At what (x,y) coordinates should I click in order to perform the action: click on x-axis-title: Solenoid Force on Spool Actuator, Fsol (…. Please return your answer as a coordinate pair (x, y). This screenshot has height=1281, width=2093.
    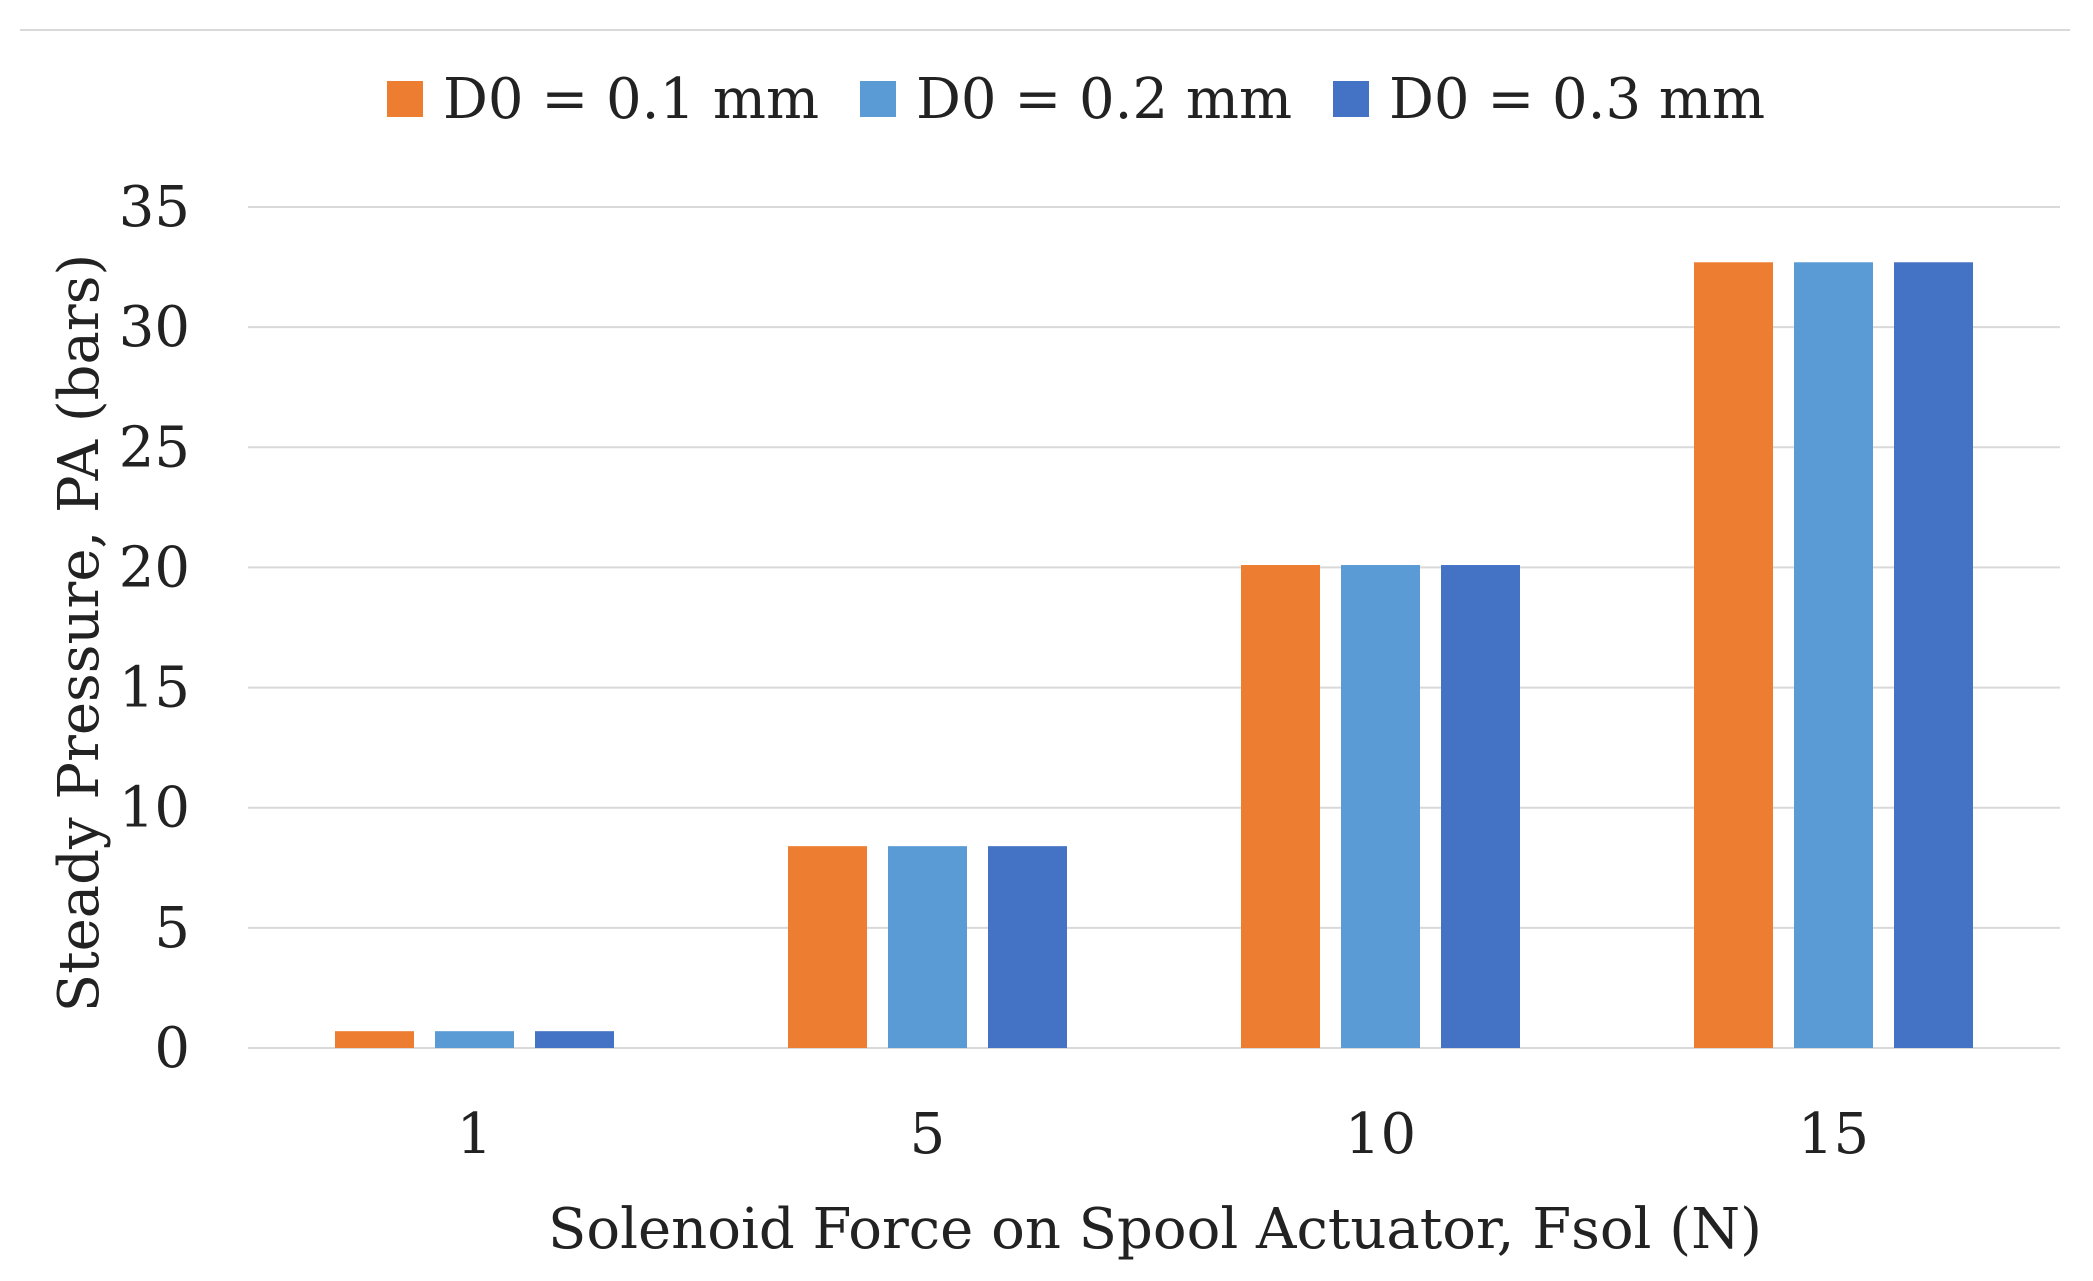
    Looking at the image, I should click on (1155, 1229).